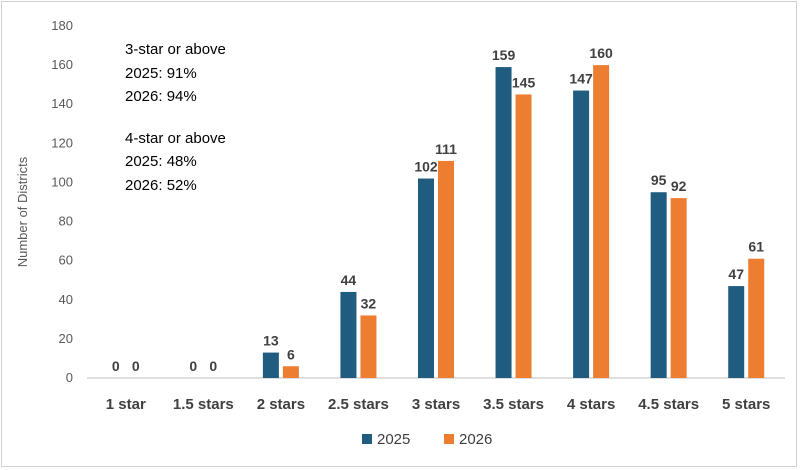  What do you see at coordinates (601, 53) in the screenshot?
I see `data-label-2026: 160` at bounding box center [601, 53].